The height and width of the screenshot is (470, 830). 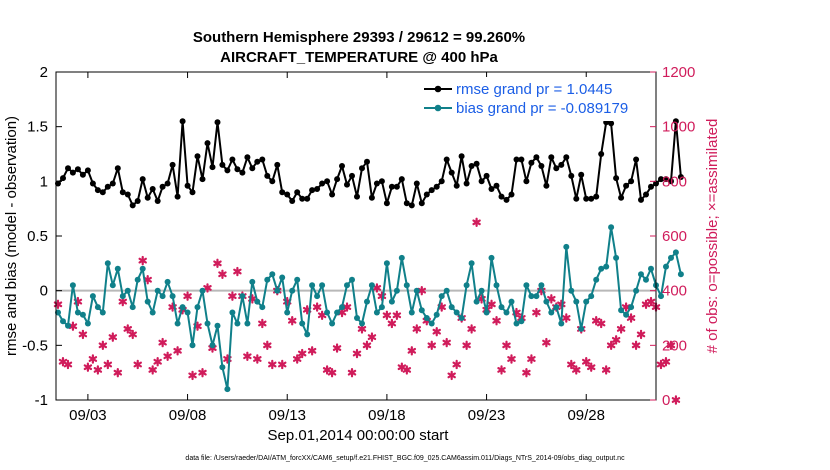 I want to click on y-left-tick-label: 2, so click(x=44, y=72).